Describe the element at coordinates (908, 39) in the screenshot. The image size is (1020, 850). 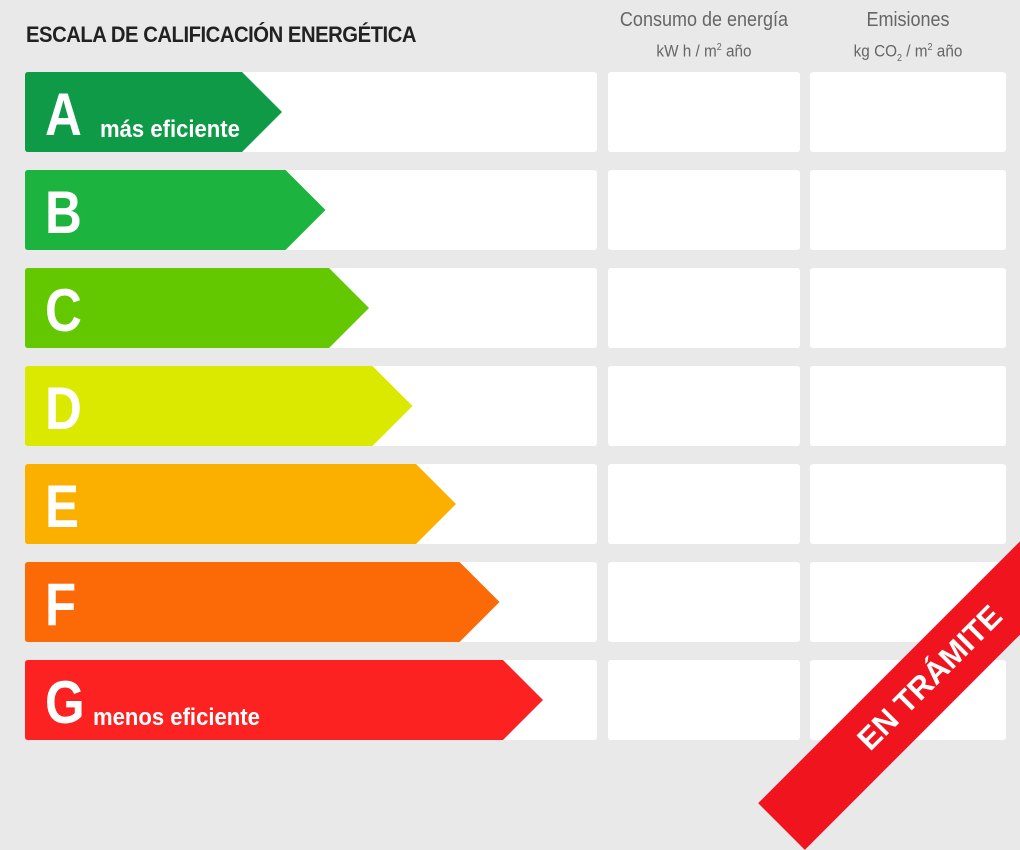
I see `column-header-emisiones: Emisiones kg CO2 / m2 año` at that location.